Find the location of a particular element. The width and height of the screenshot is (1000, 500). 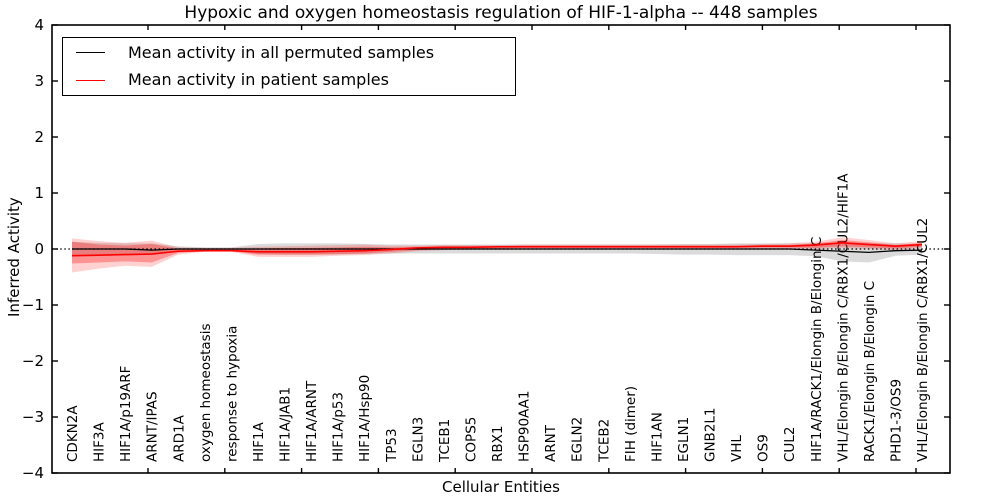

y-tick-label: −2 is located at coordinates (33, 361).